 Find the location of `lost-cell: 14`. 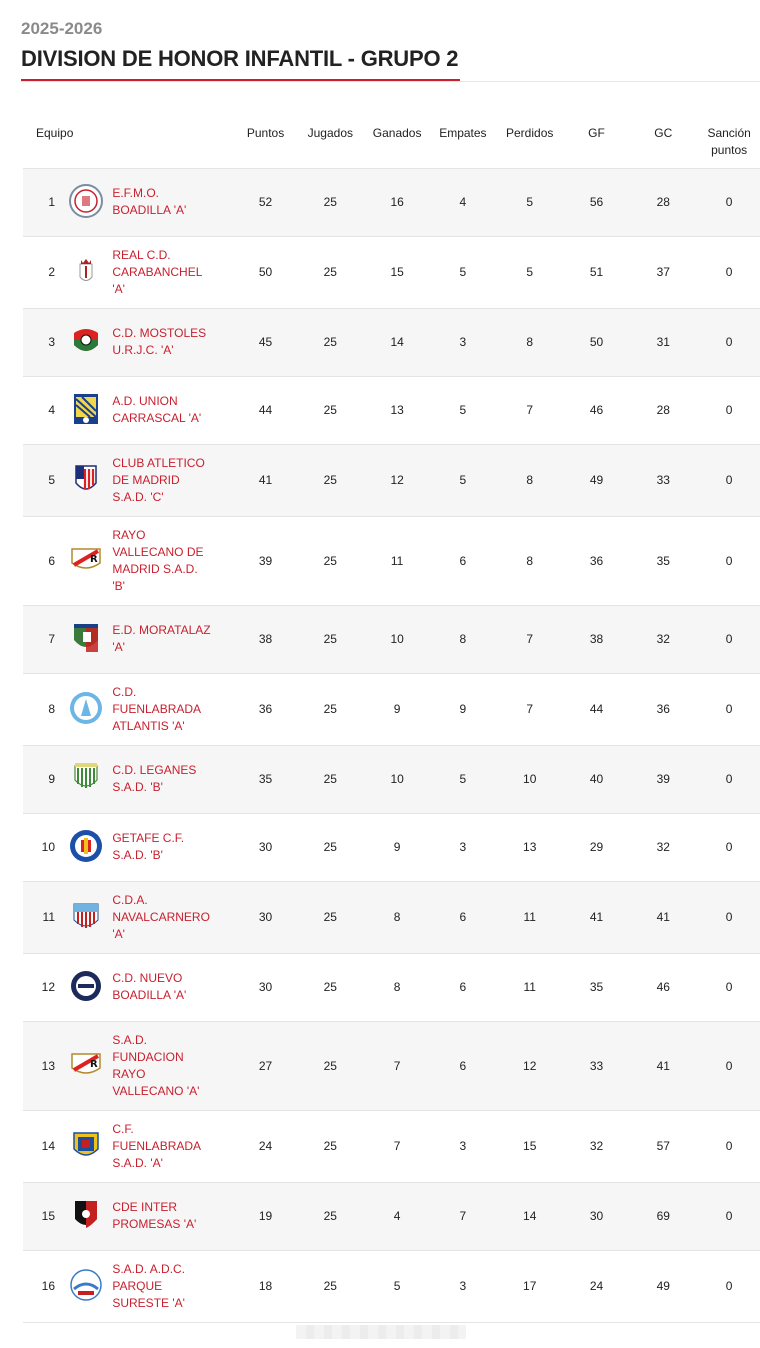

lost-cell: 14 is located at coordinates (530, 1216).